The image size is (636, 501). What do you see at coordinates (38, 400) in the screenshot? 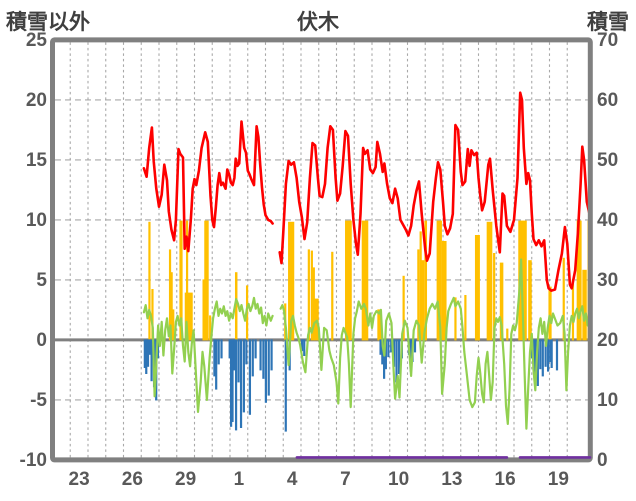
I see `left-axis-tick: -5` at bounding box center [38, 400].